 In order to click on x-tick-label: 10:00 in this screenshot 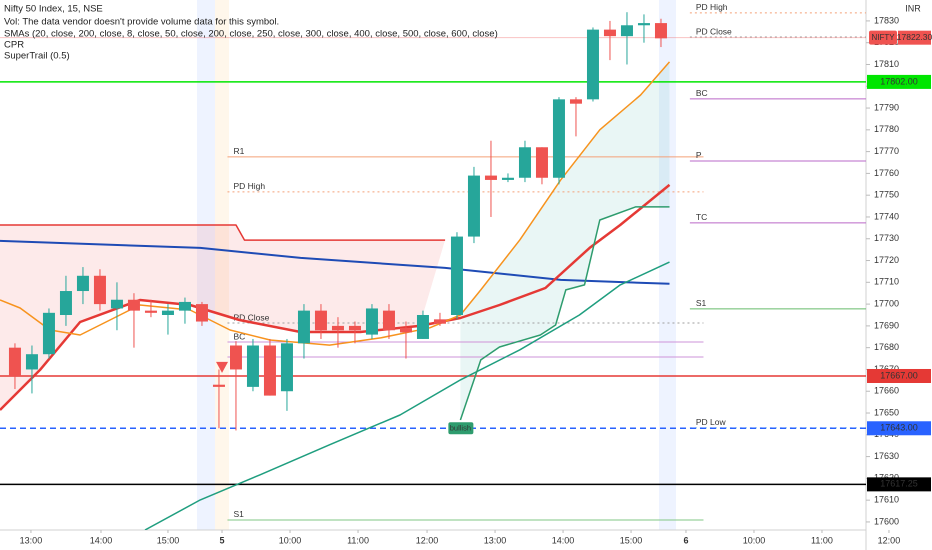, I will do `click(290, 540)`.